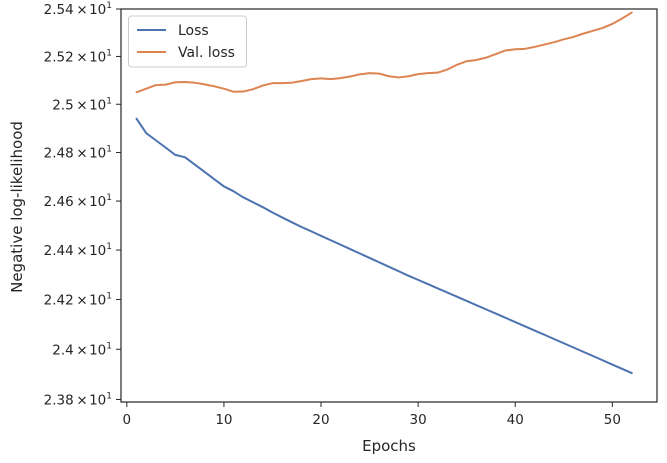 This screenshot has height=463, width=667. I want to click on x-tick-label: 50, so click(612, 420).